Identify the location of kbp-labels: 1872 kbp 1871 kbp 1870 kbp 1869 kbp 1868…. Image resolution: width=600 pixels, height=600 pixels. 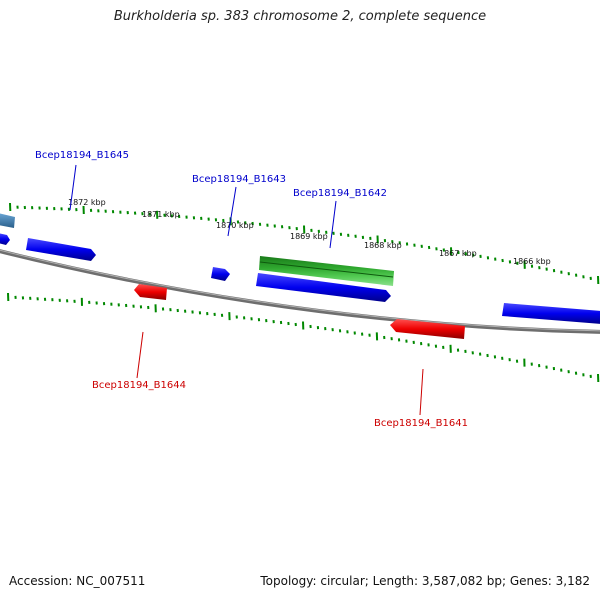
(309, 232).